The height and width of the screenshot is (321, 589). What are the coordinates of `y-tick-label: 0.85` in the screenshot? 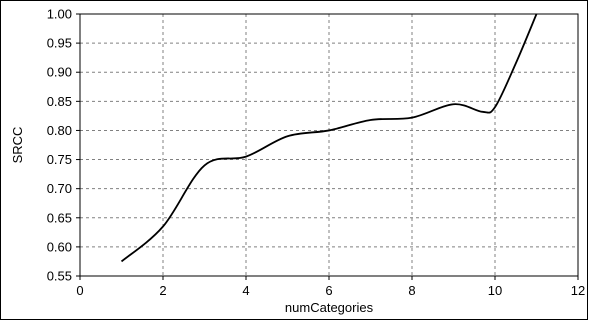 It's located at (59, 101).